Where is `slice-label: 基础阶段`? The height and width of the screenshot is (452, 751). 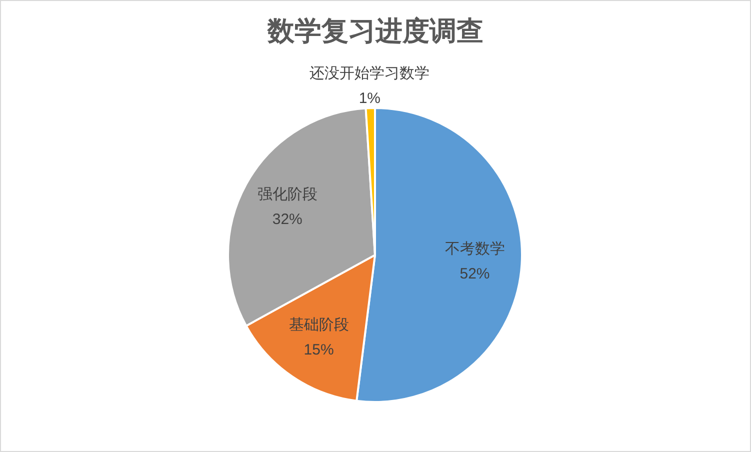 slice-label: 基础阶段 is located at coordinates (318, 325).